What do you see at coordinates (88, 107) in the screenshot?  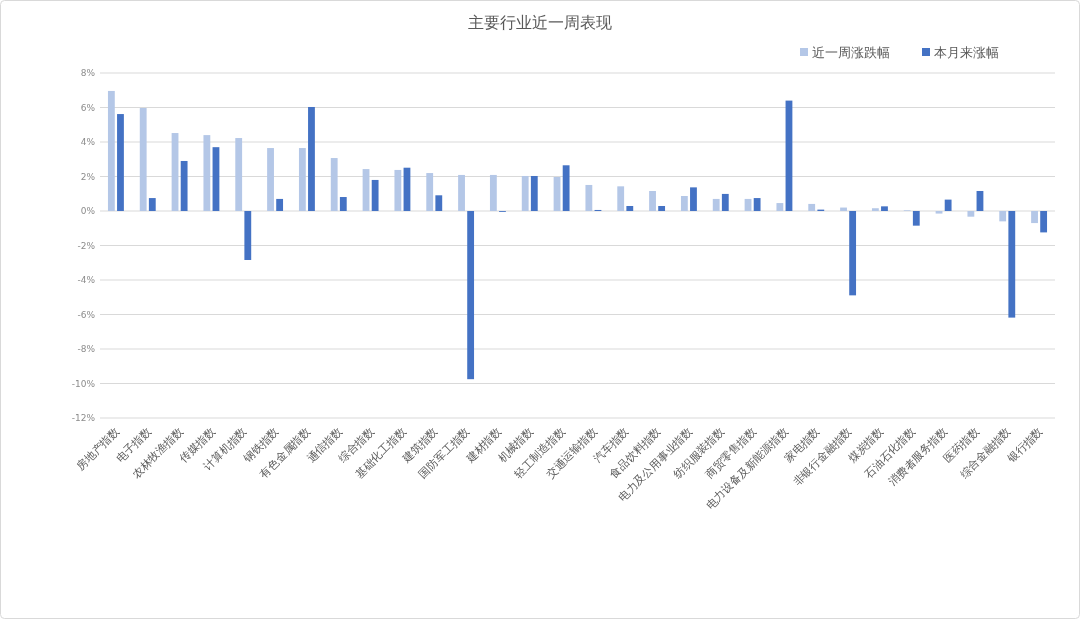 I see `y-tick-label: 6%` at bounding box center [88, 107].